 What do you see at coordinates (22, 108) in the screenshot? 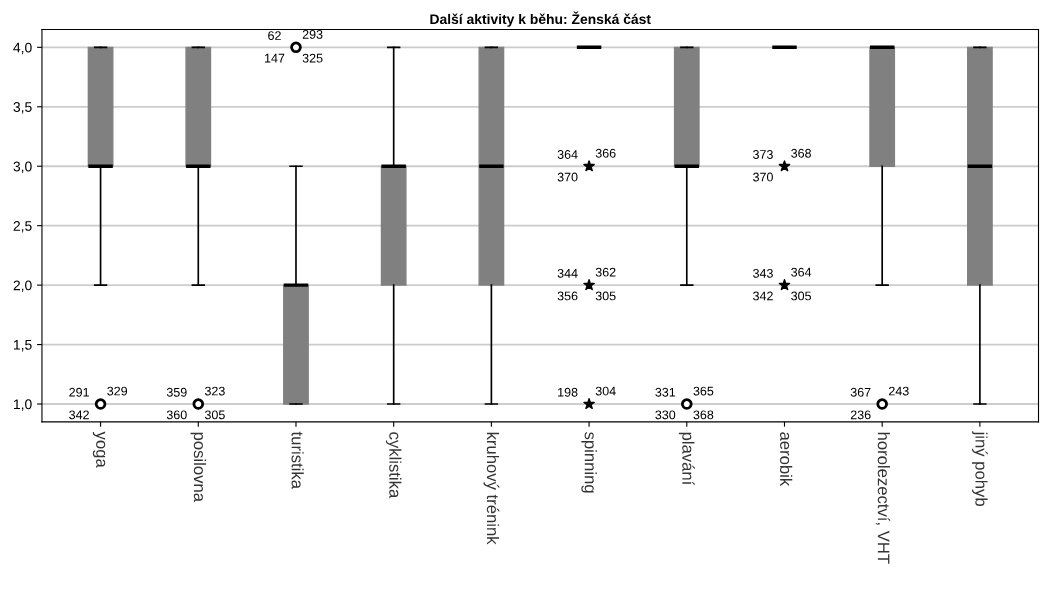
I see `y-tick-label: 3,5` at bounding box center [22, 108].